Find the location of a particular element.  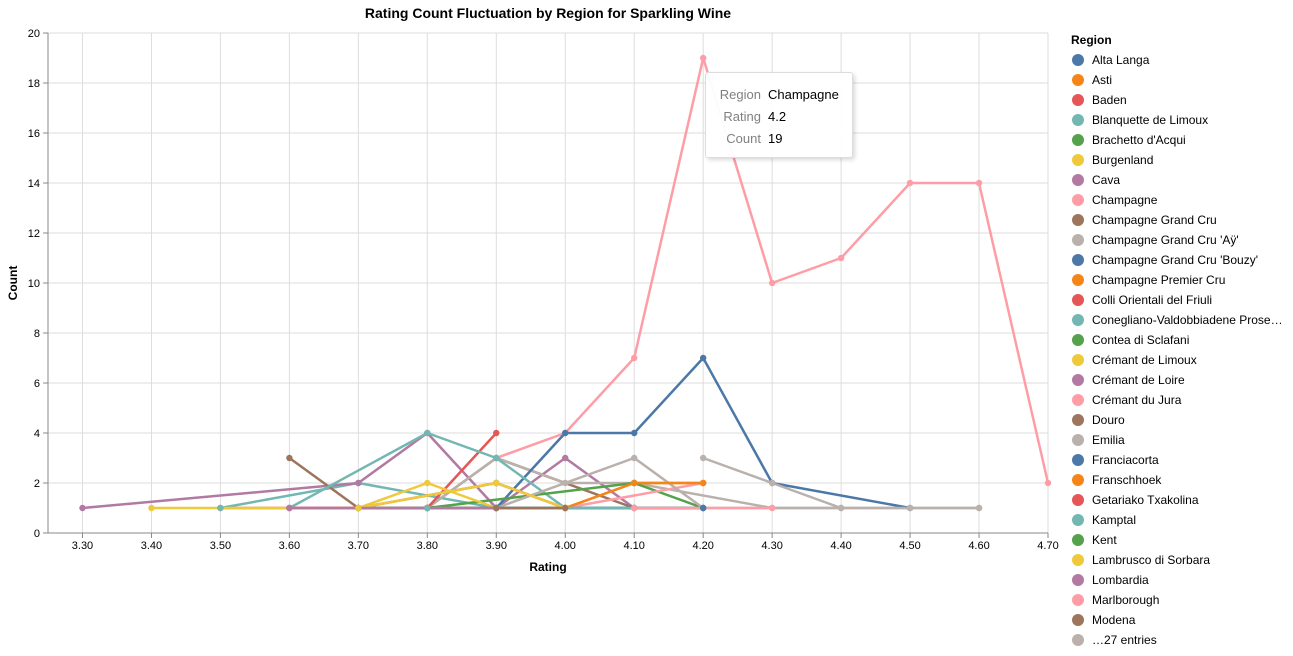

tooltip-value: 4.2 is located at coordinates (777, 116).